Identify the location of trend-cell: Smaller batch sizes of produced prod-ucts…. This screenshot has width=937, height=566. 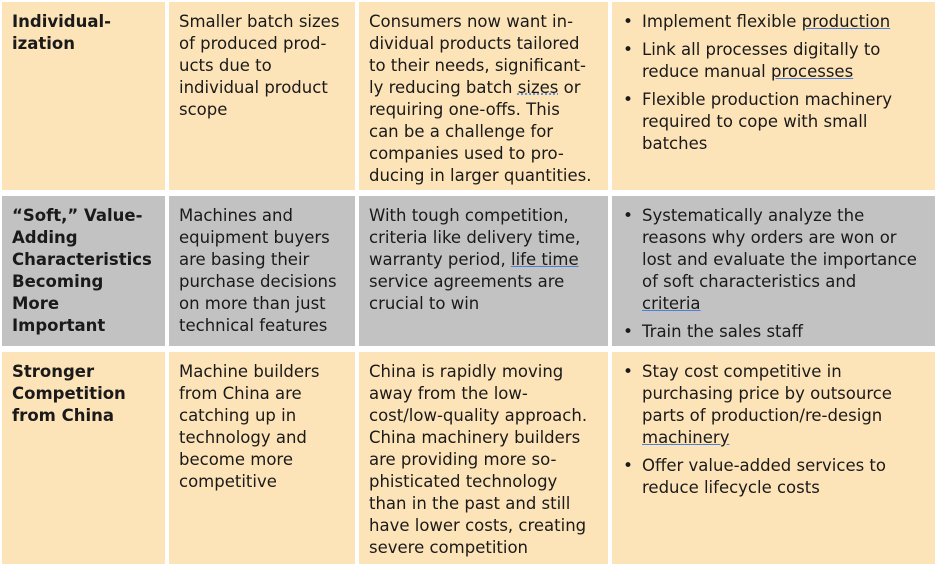
(262, 96).